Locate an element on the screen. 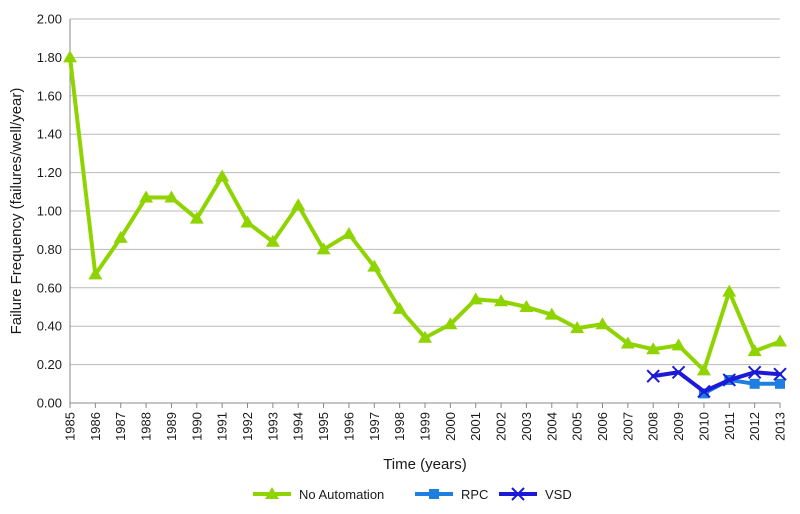  x-tick-label: 2011 is located at coordinates (729, 426).